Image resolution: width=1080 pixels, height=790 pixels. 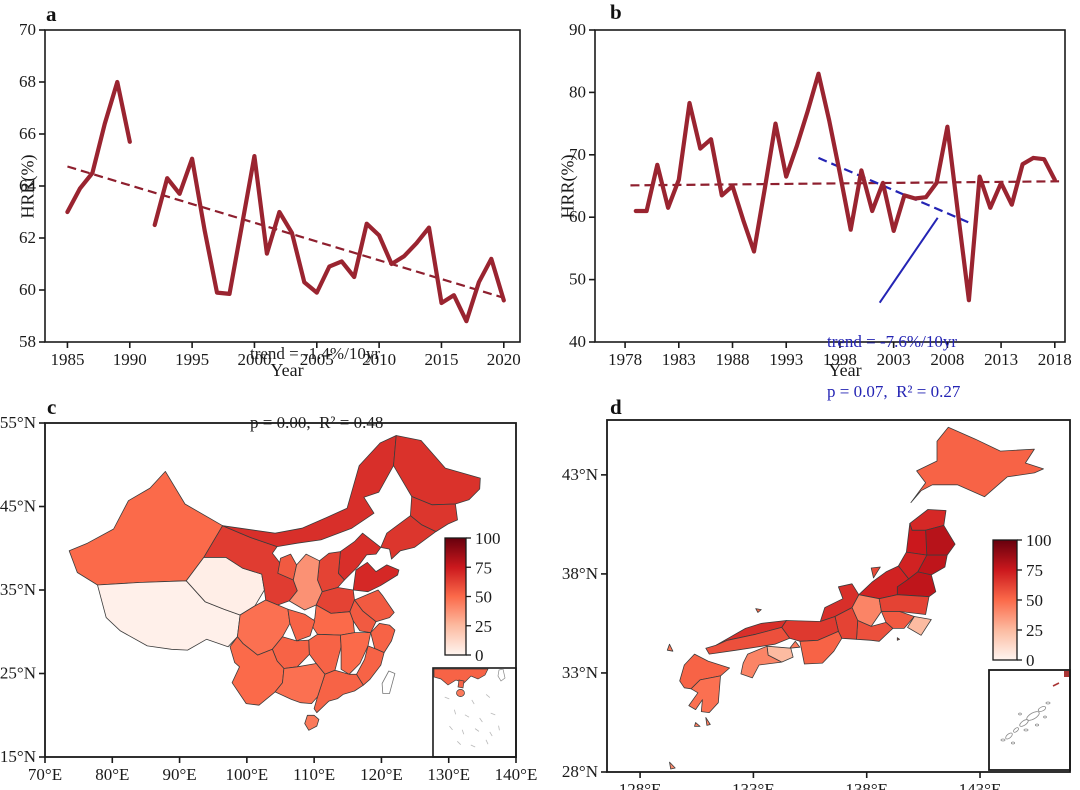 What do you see at coordinates (577, 91) in the screenshot?
I see `tick-label: 80` at bounding box center [577, 91].